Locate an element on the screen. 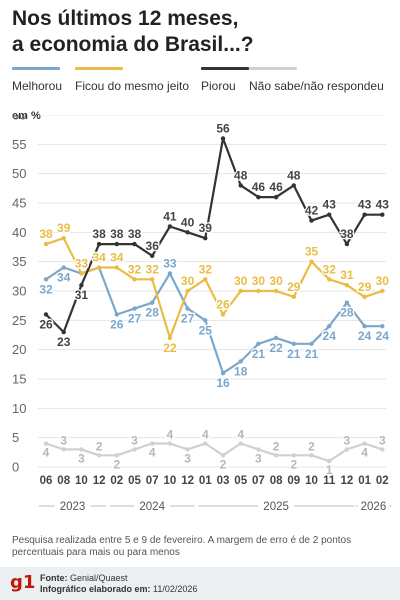  data-label: 23 is located at coordinates (64, 342).